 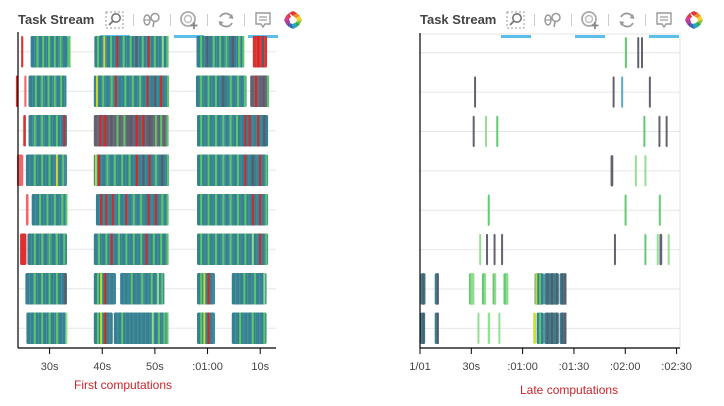 I want to click on x-tick-label: :02:00, so click(x=625, y=367).